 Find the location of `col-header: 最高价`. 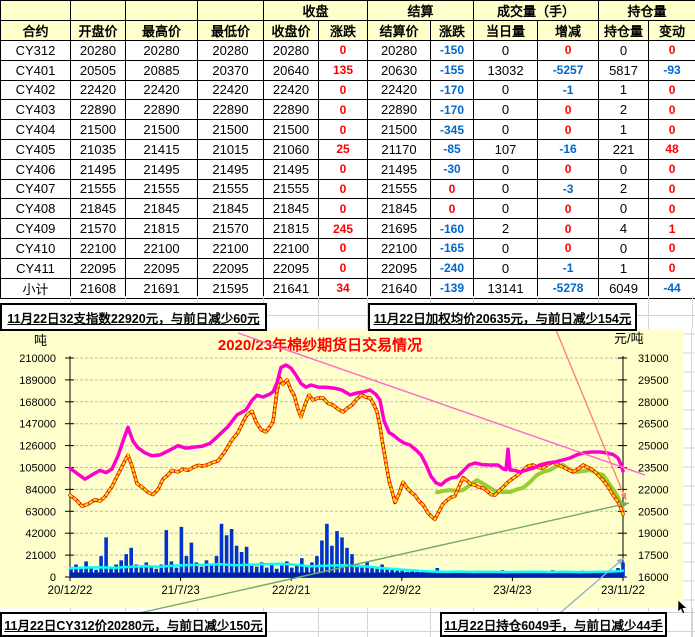

col-header: 最高价 is located at coordinates (161, 30).